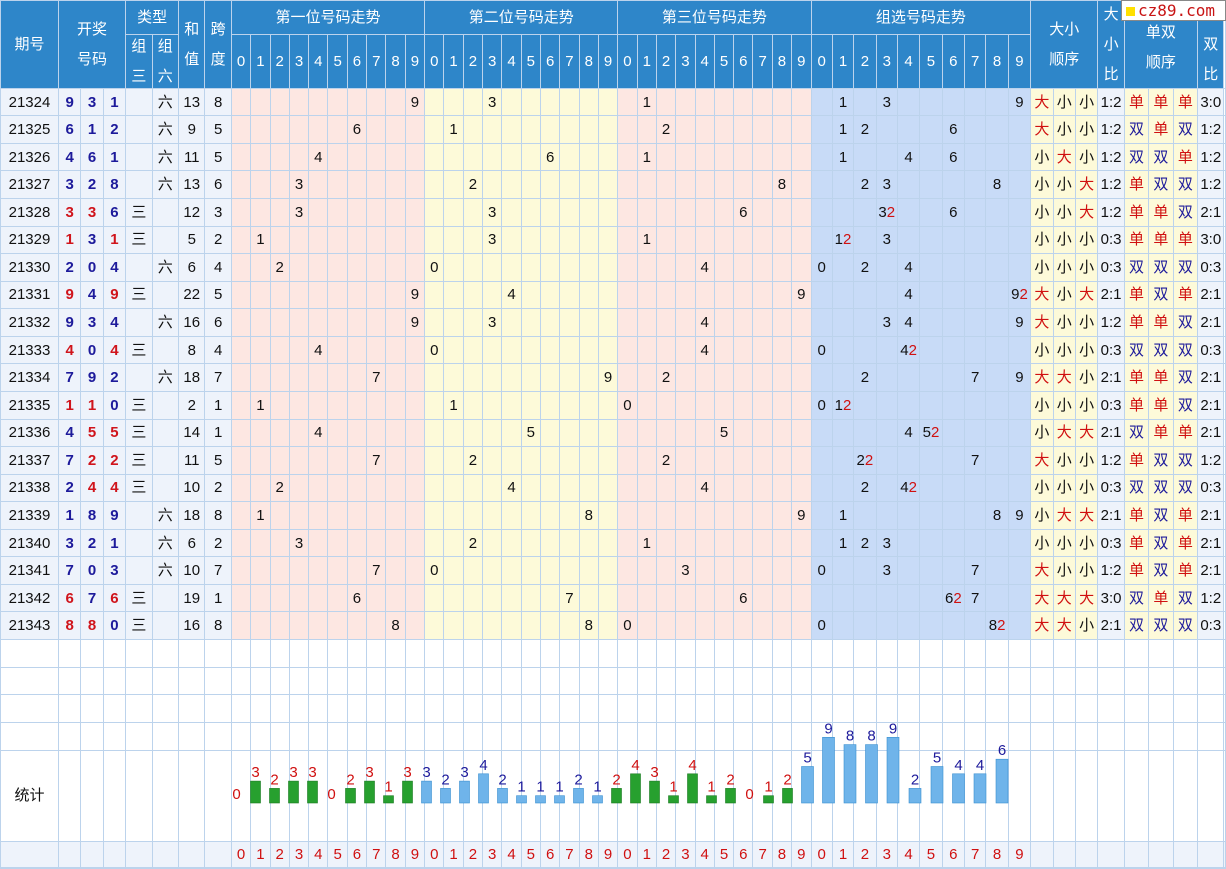 This screenshot has height=869, width=1226. What do you see at coordinates (782, 61) in the screenshot?
I see `header-digit: 8` at bounding box center [782, 61].